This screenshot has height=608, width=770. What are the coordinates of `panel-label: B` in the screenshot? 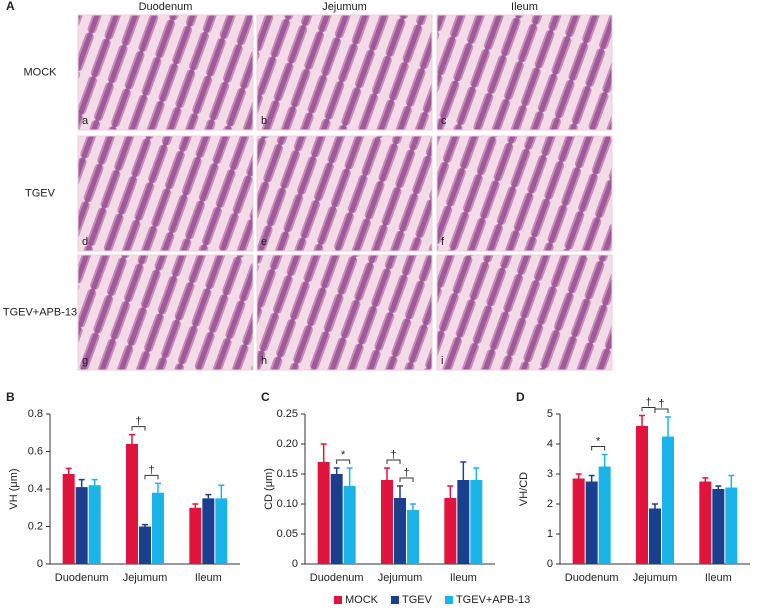 It's located at (10, 397).